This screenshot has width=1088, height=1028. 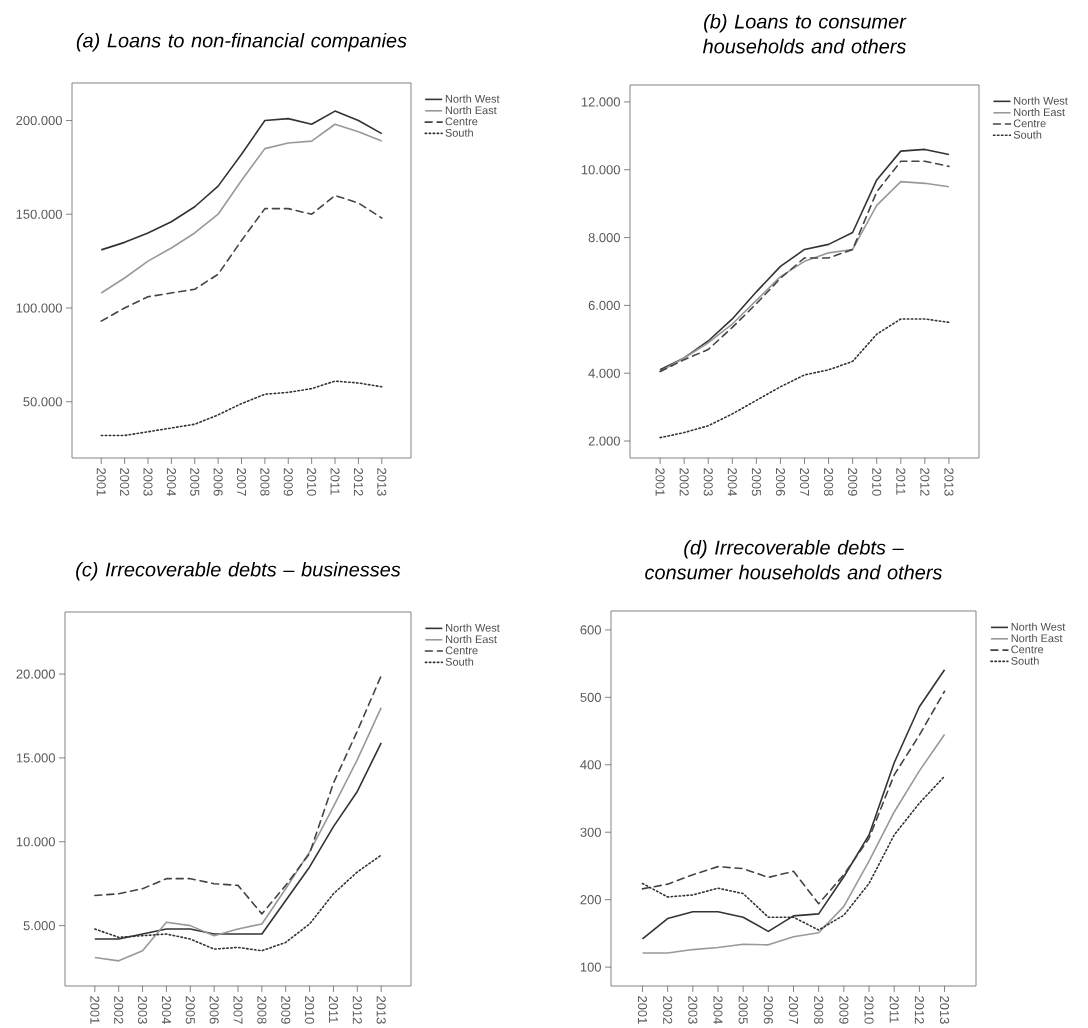 What do you see at coordinates (238, 571) in the screenshot?
I see `chart-title: (c) Irrecoverable debts – businesses` at bounding box center [238, 571].